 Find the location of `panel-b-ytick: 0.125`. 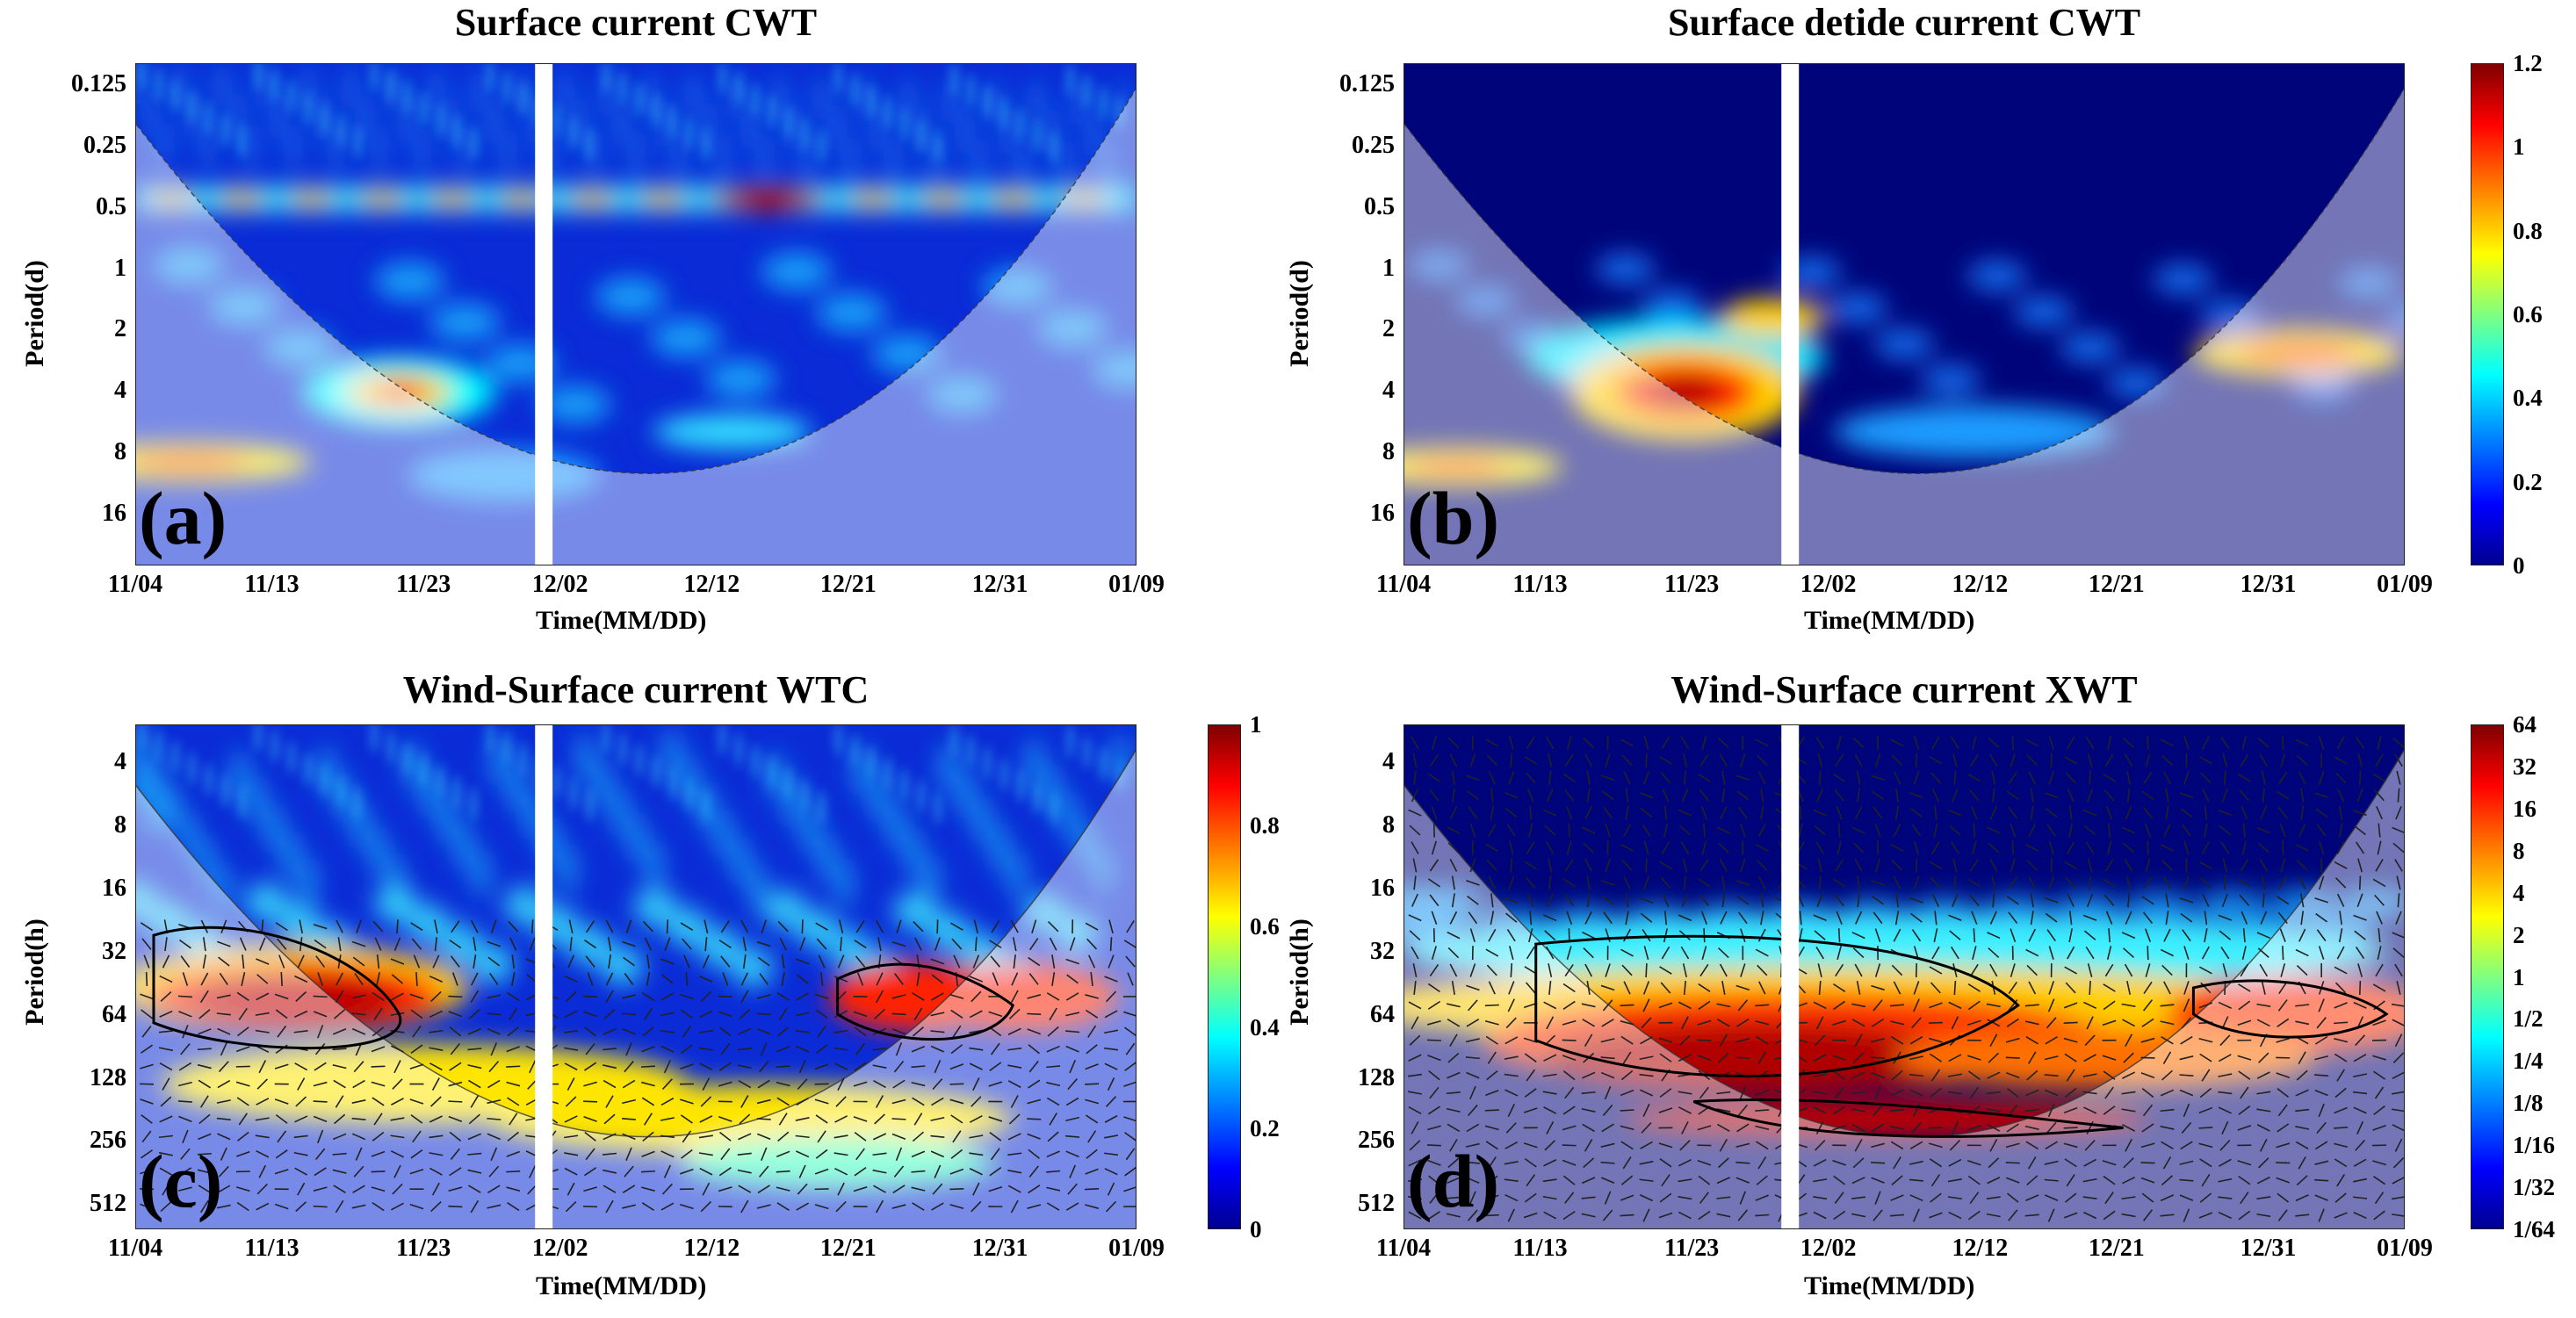

panel-b-ytick: 0.125 is located at coordinates (1367, 84).